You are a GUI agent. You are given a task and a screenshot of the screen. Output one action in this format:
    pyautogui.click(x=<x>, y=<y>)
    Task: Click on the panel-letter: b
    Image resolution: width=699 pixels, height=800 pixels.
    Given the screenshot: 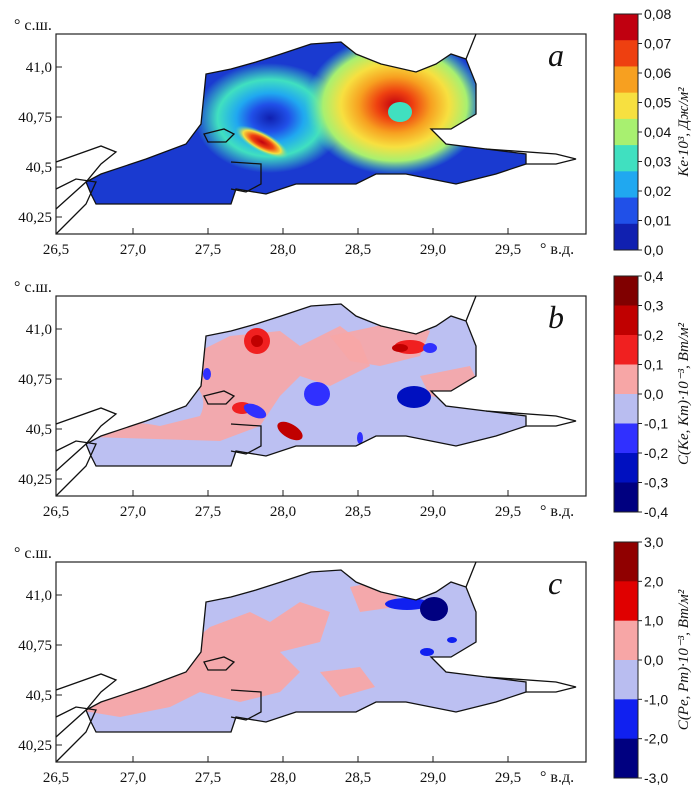 What is the action you would take?
    pyautogui.click(x=556, y=317)
    